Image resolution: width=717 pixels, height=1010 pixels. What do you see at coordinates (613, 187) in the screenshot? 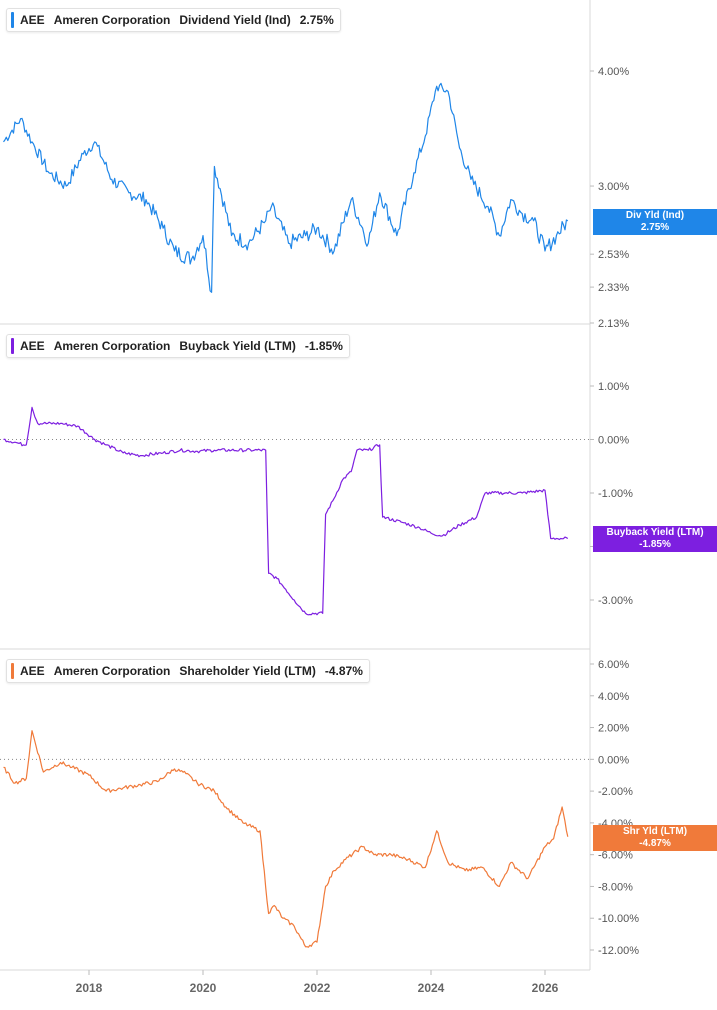
I see `y-tick-label: 3.00%` at bounding box center [613, 187].